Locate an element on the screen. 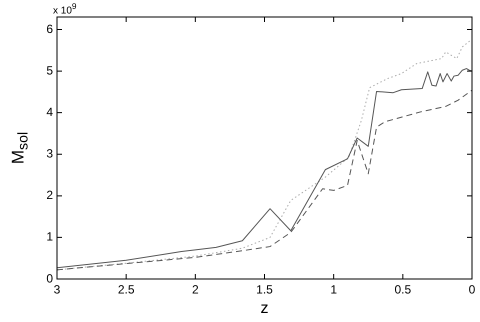 The height and width of the screenshot is (322, 480). y-tick-label: 3 is located at coordinates (50, 153).